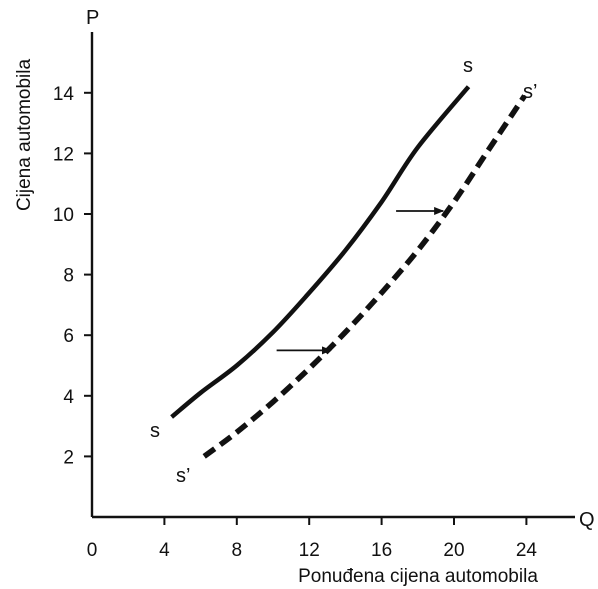  I want to click on y-axis-letter: P, so click(92, 18).